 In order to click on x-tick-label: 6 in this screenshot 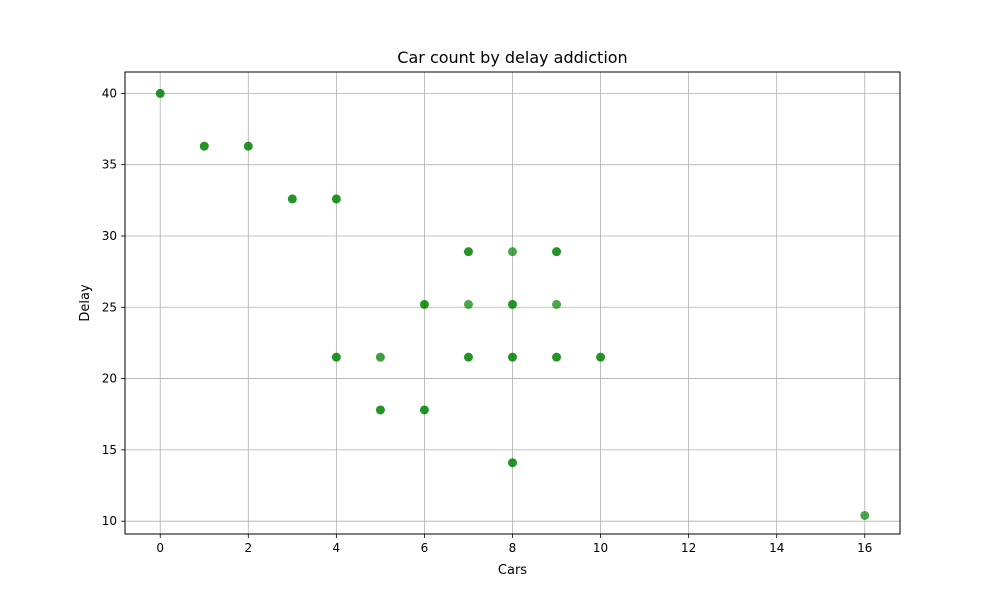, I will do `click(425, 548)`.